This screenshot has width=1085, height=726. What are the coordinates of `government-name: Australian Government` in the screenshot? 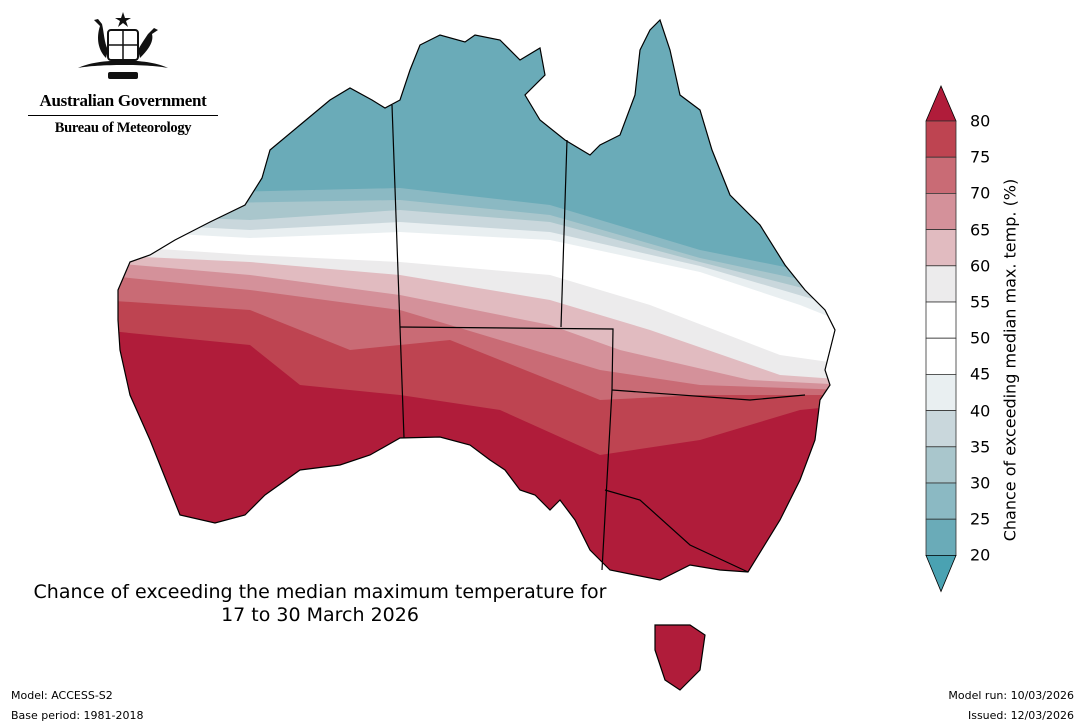 It's located at (123, 103).